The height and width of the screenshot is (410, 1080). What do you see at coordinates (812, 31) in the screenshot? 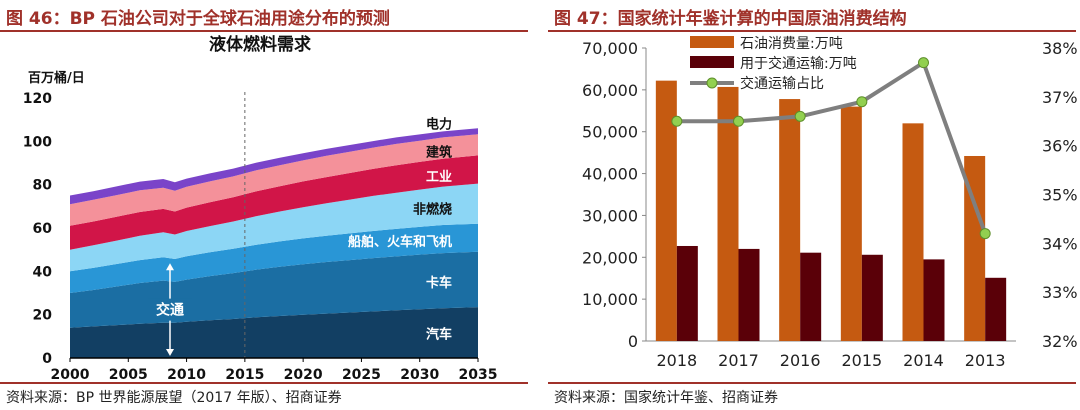
I see `right-title-rule` at bounding box center [812, 31].